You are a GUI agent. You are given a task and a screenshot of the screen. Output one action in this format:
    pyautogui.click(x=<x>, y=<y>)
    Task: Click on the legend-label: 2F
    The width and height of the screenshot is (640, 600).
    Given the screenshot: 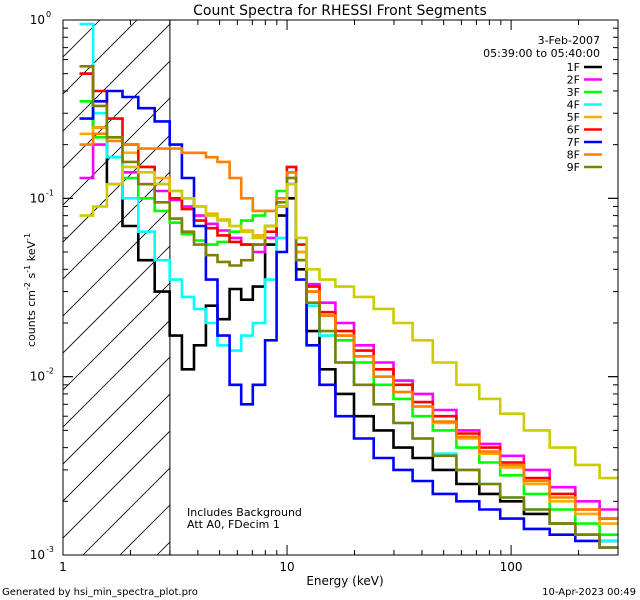 What is the action you would take?
    pyautogui.click(x=573, y=80)
    